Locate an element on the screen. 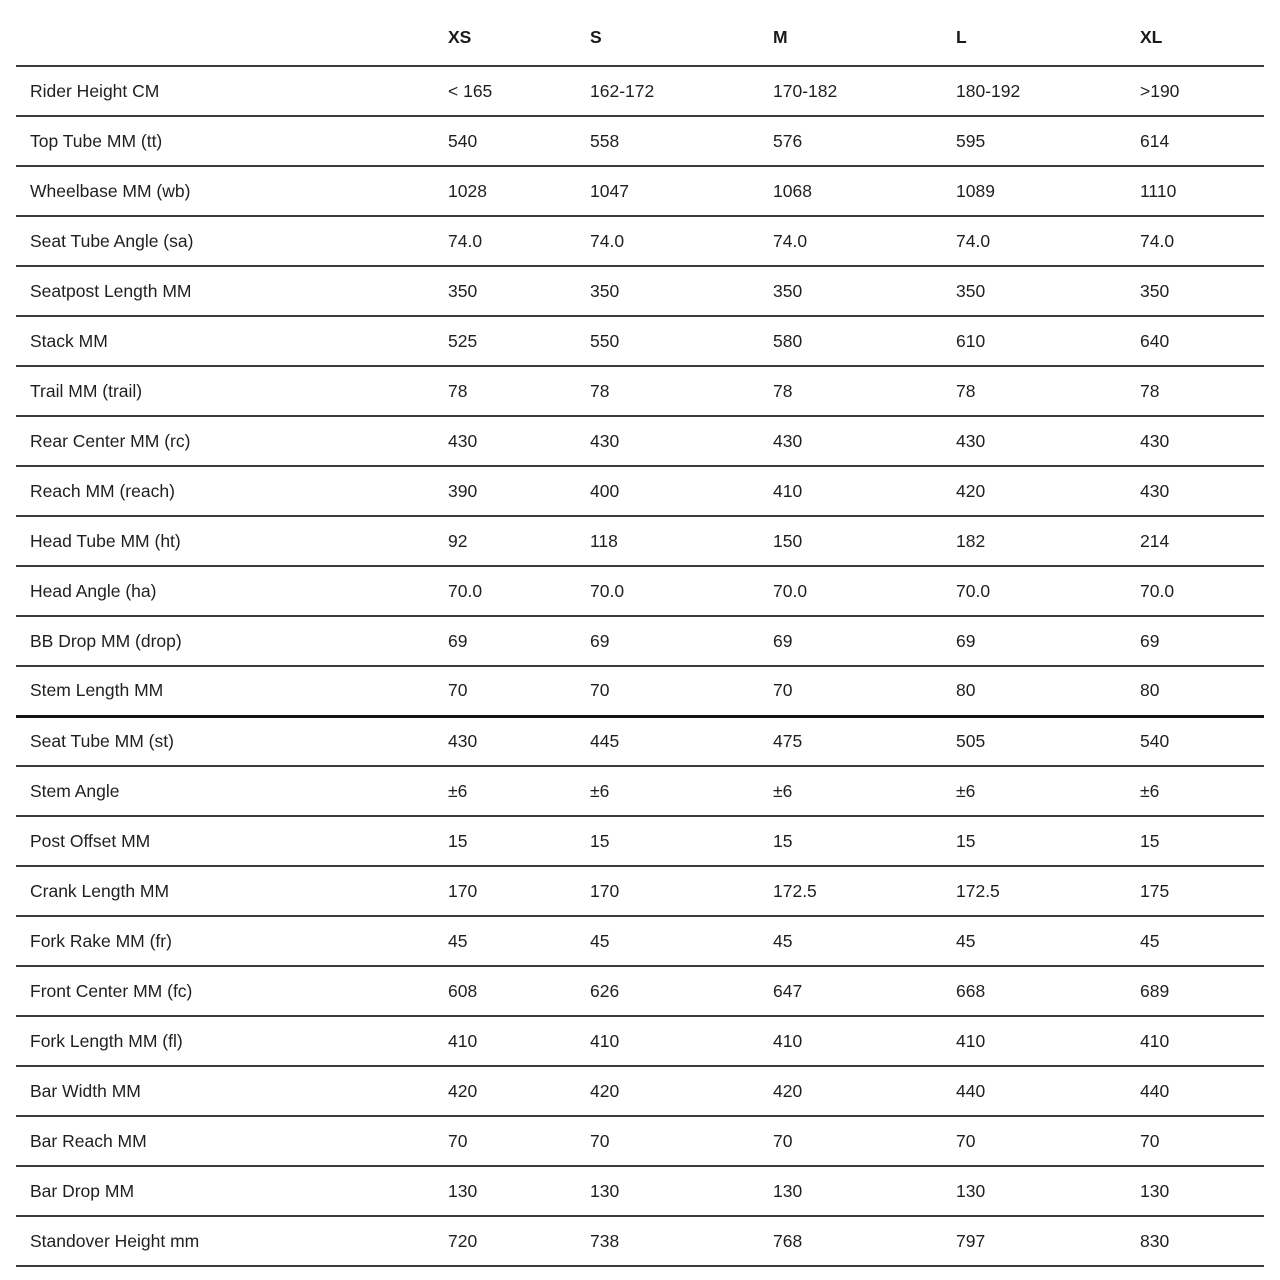  cell-value: 797 is located at coordinates (971, 1240).